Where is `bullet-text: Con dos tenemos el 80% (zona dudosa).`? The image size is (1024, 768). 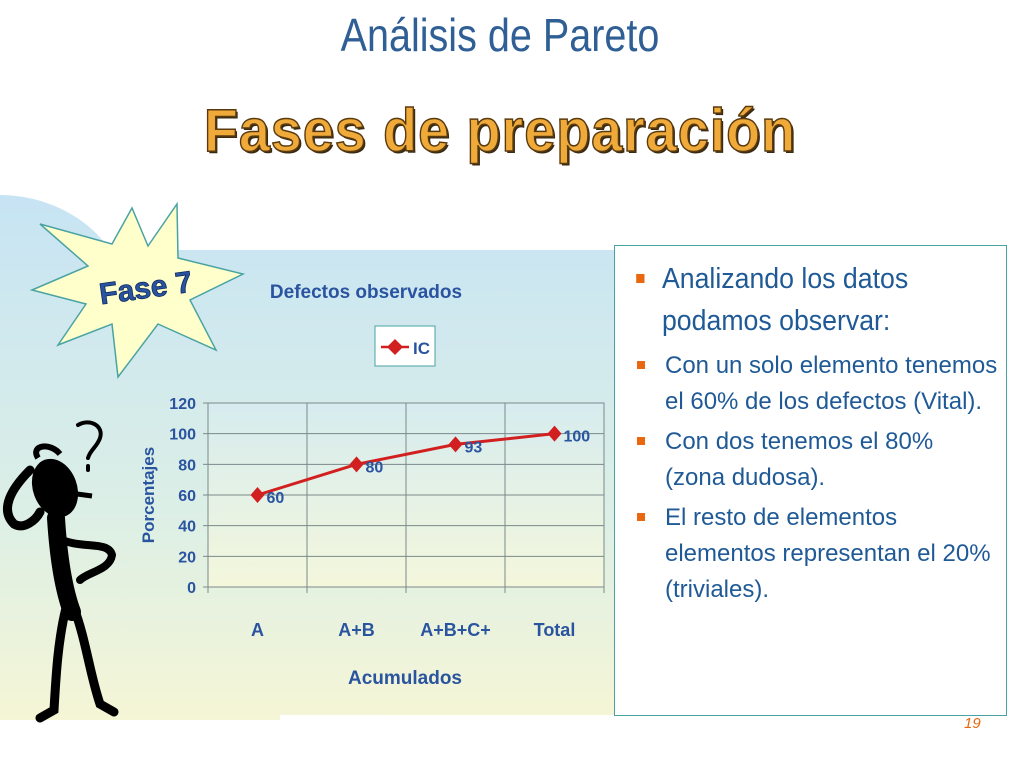
bullet-text: Con dos tenemos el 80% (zona dudosa). is located at coordinates (799, 459).